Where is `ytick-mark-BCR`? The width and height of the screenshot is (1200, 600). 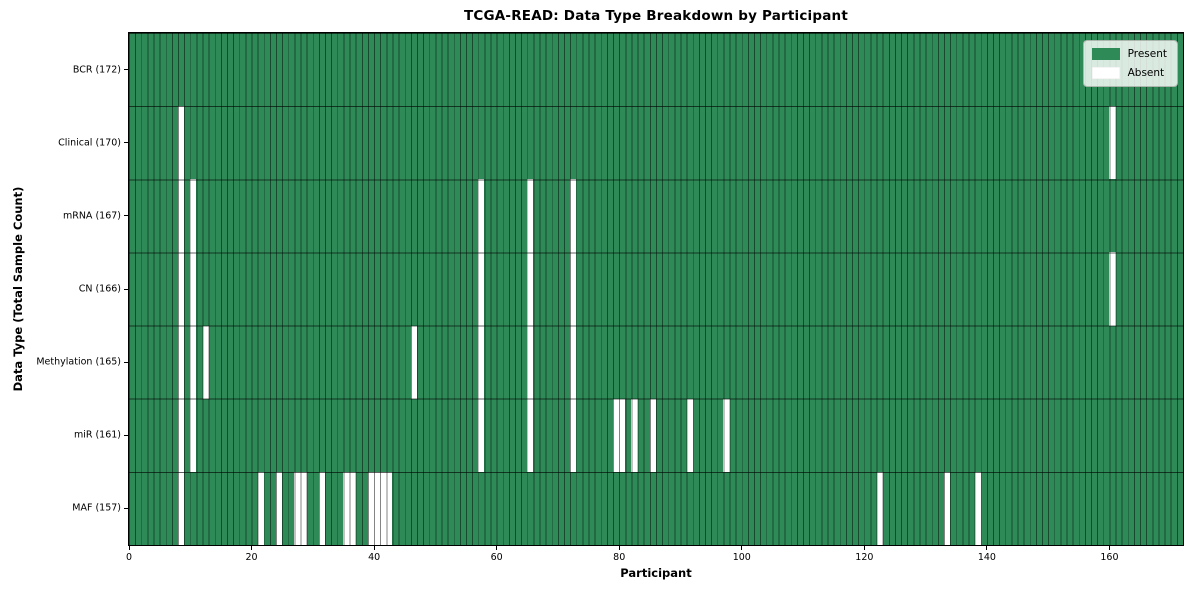
ytick-mark-BCR is located at coordinates (126, 70).